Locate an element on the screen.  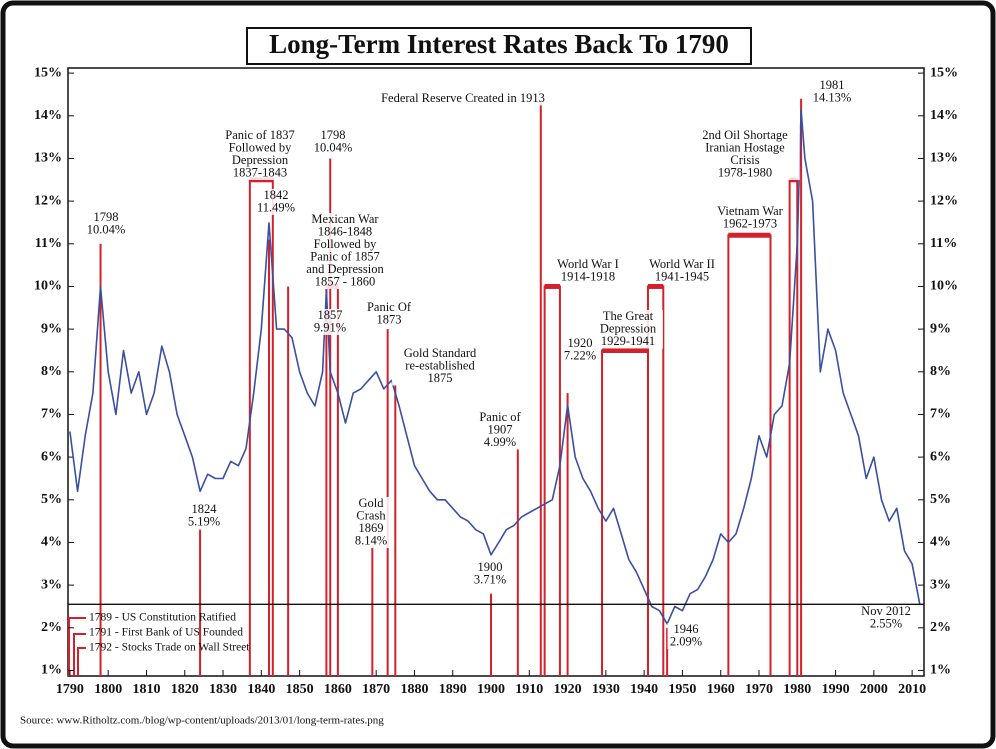
note: 1789 - US Constitution Ratified is located at coordinates (162, 618).